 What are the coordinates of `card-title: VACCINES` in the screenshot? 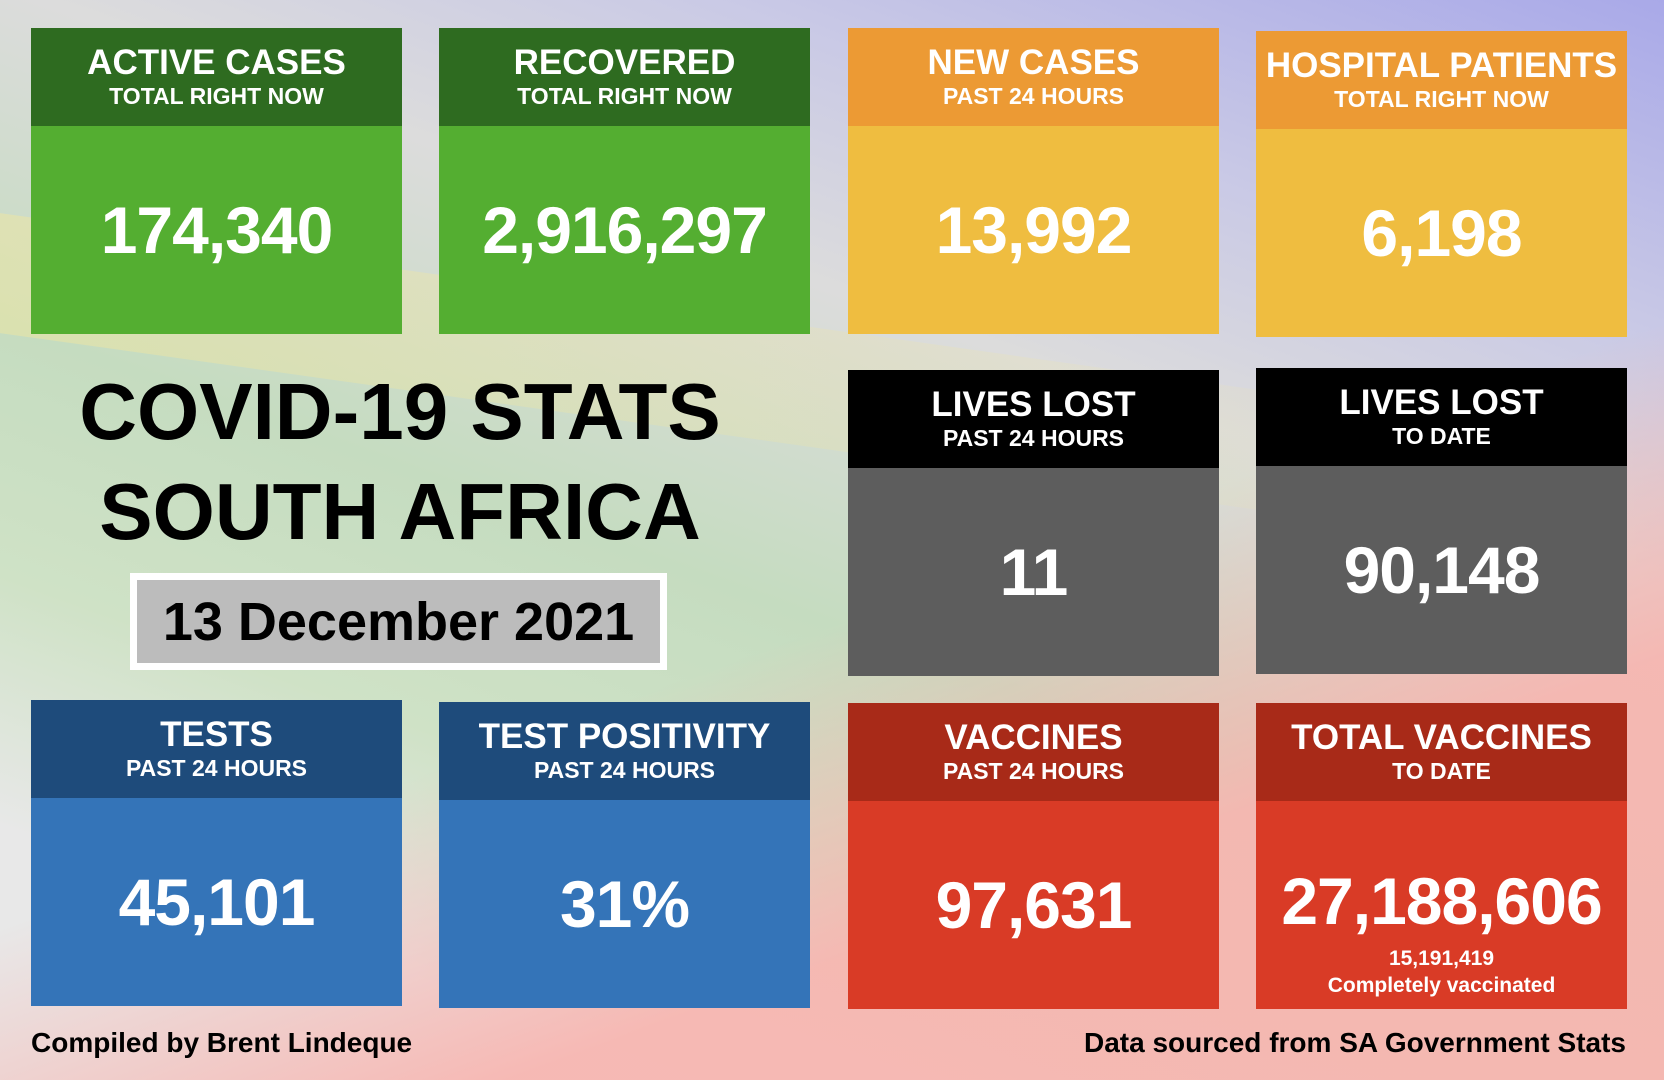 It's located at (1033, 737).